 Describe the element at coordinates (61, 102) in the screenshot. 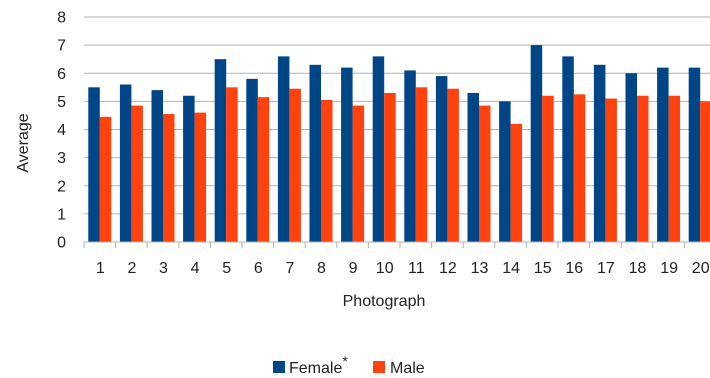

I see `y-tick-label: 5` at that location.